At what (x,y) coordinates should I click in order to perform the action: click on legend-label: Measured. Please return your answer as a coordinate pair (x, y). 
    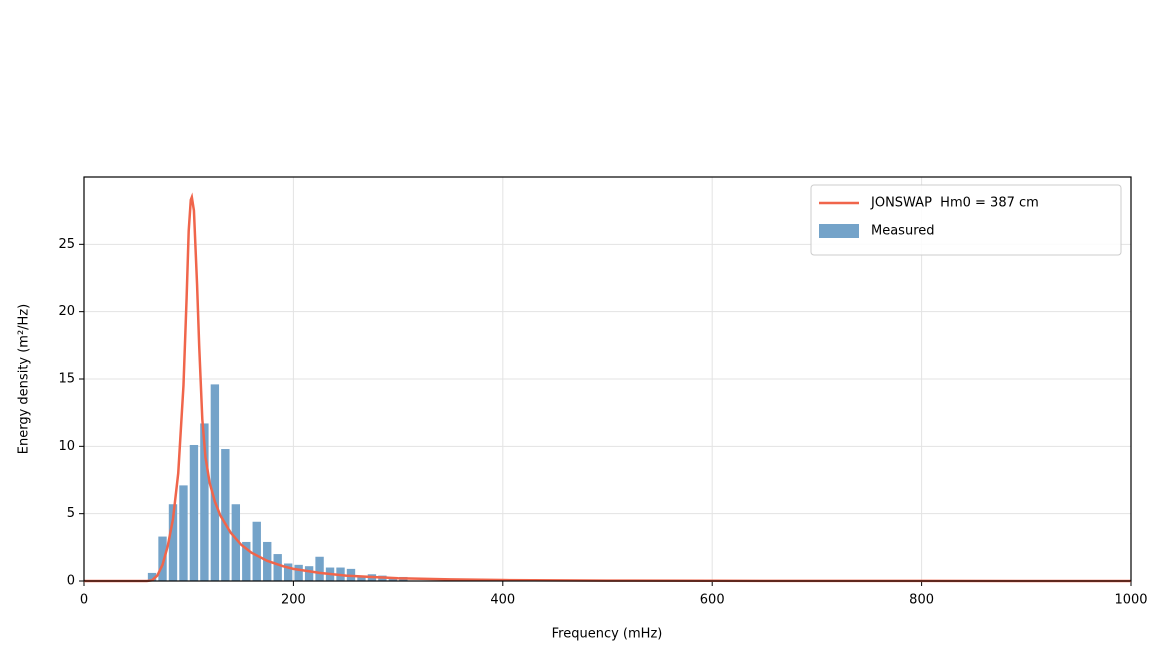
    Looking at the image, I should click on (903, 231).